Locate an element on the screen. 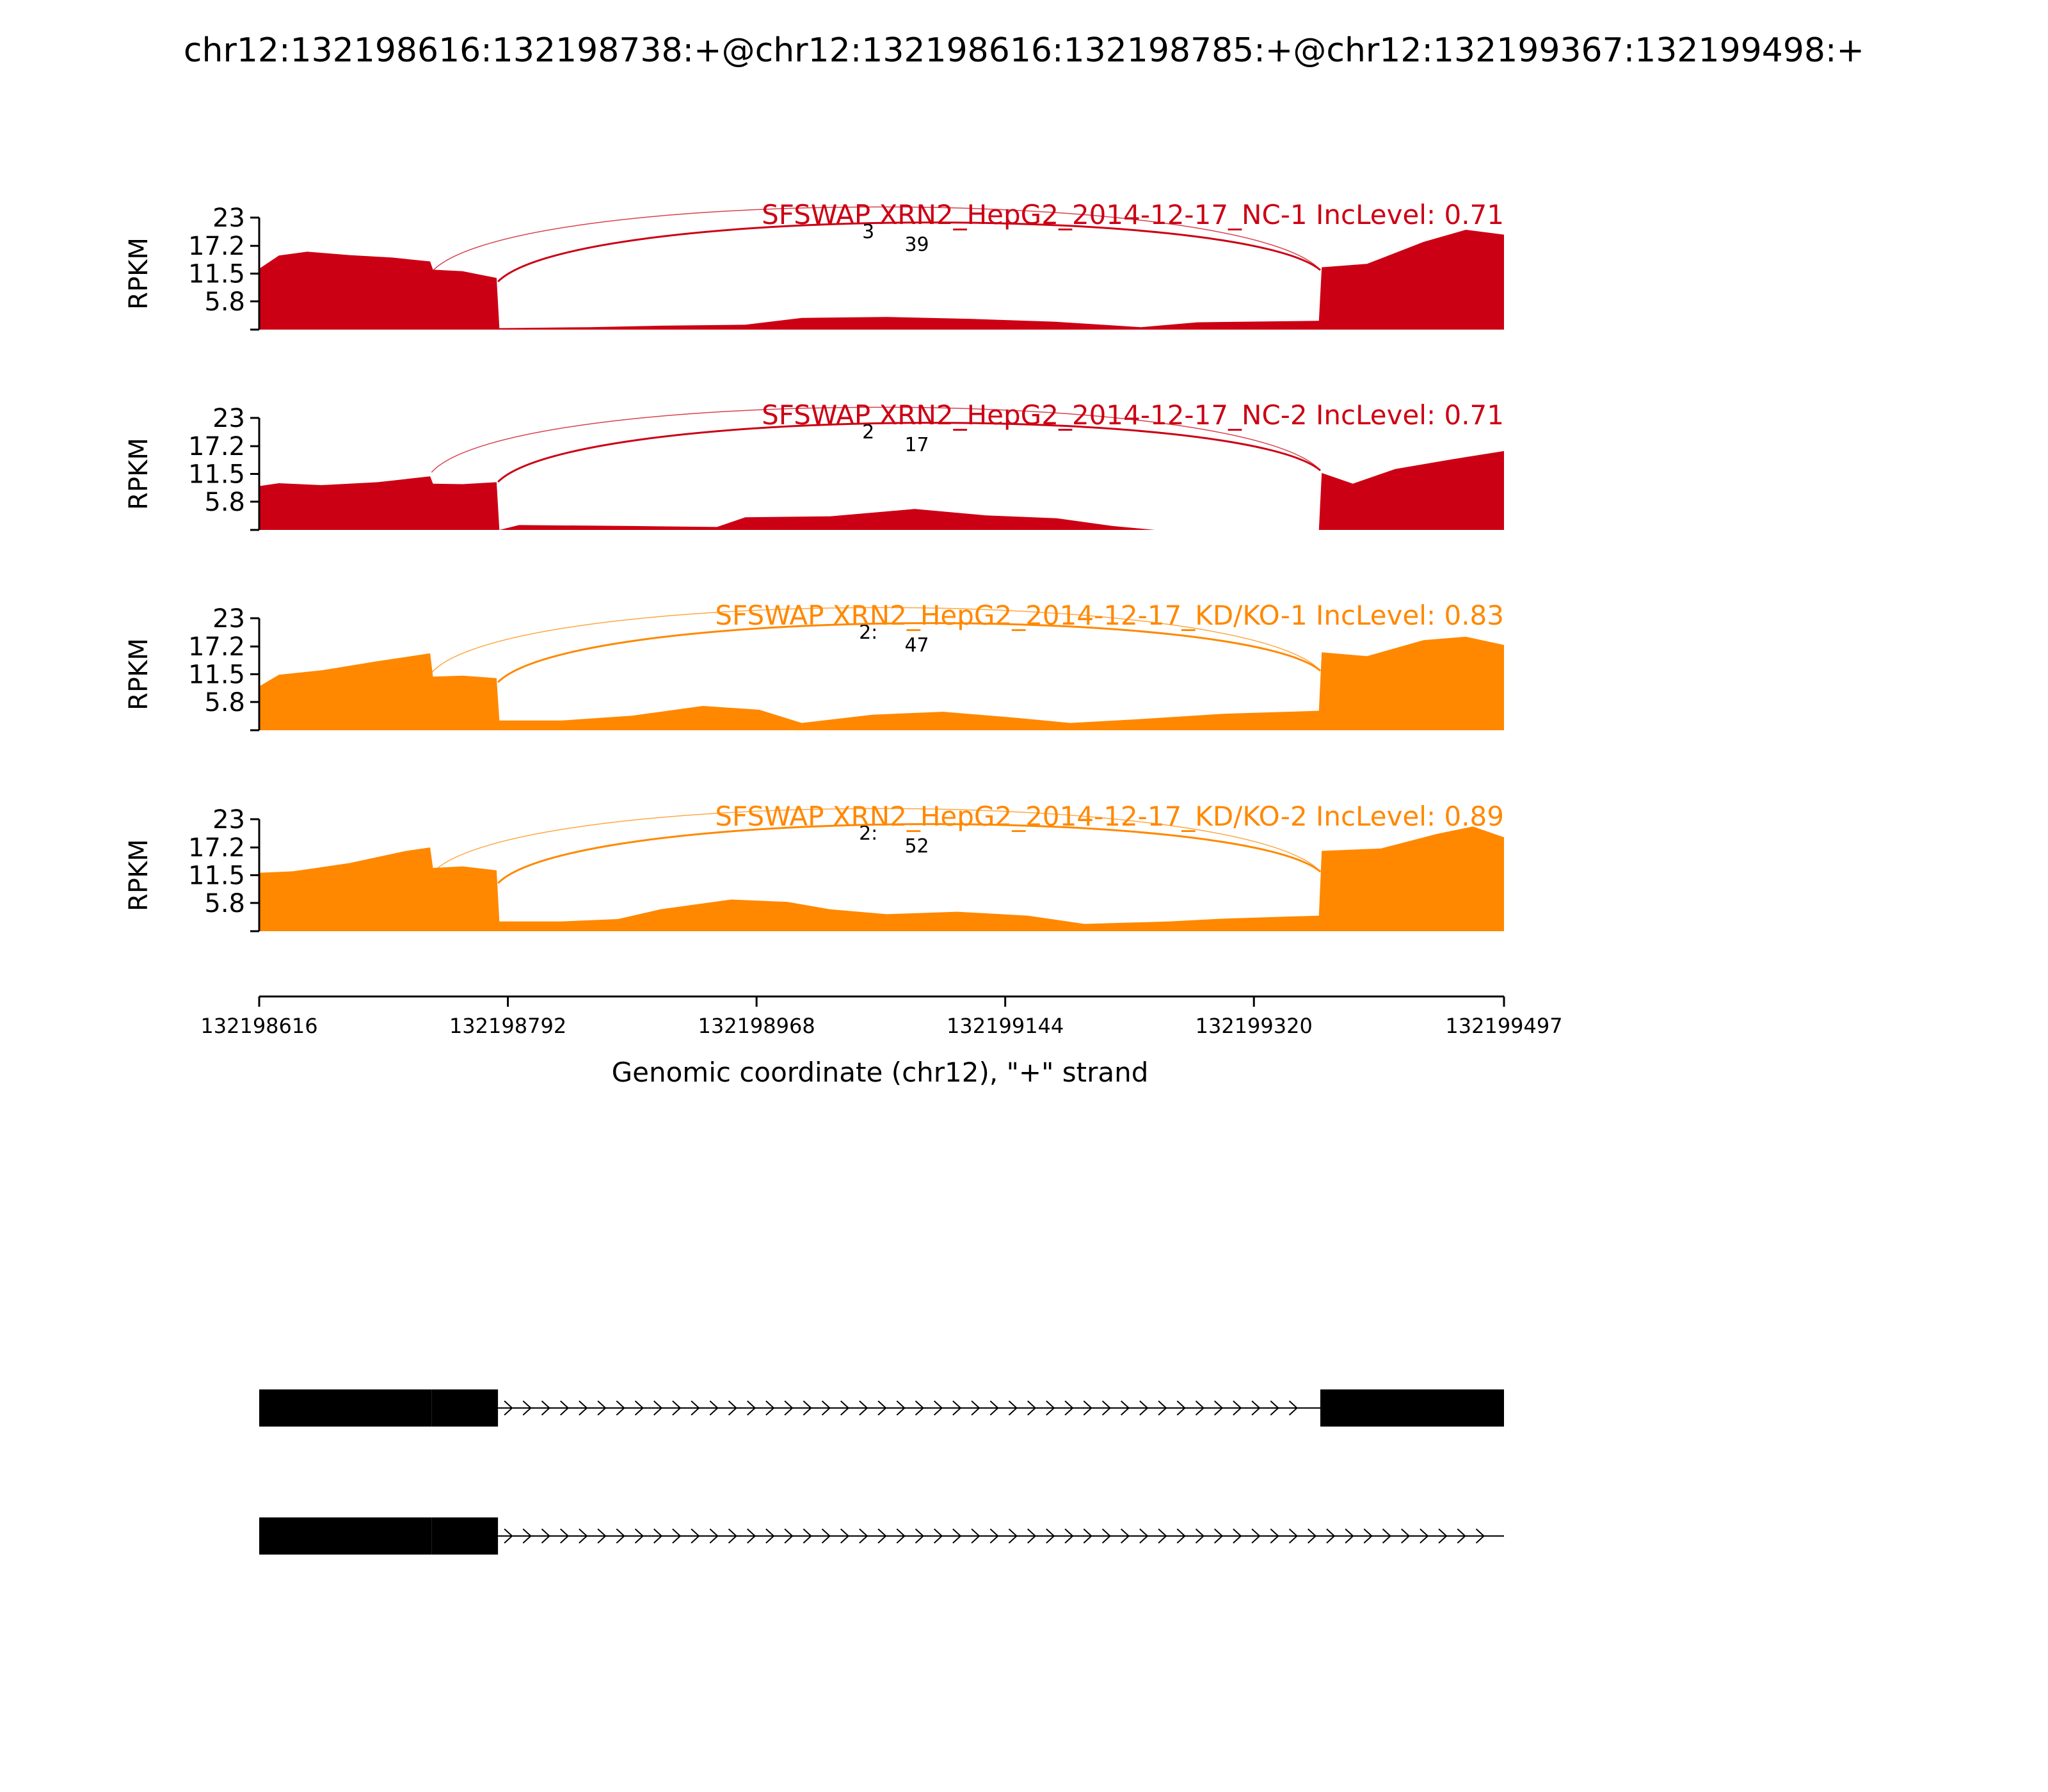 Image resolution: width=2048 pixels, height=1792 pixels. x-tick-label: 132198792 is located at coordinates (507, 1026).